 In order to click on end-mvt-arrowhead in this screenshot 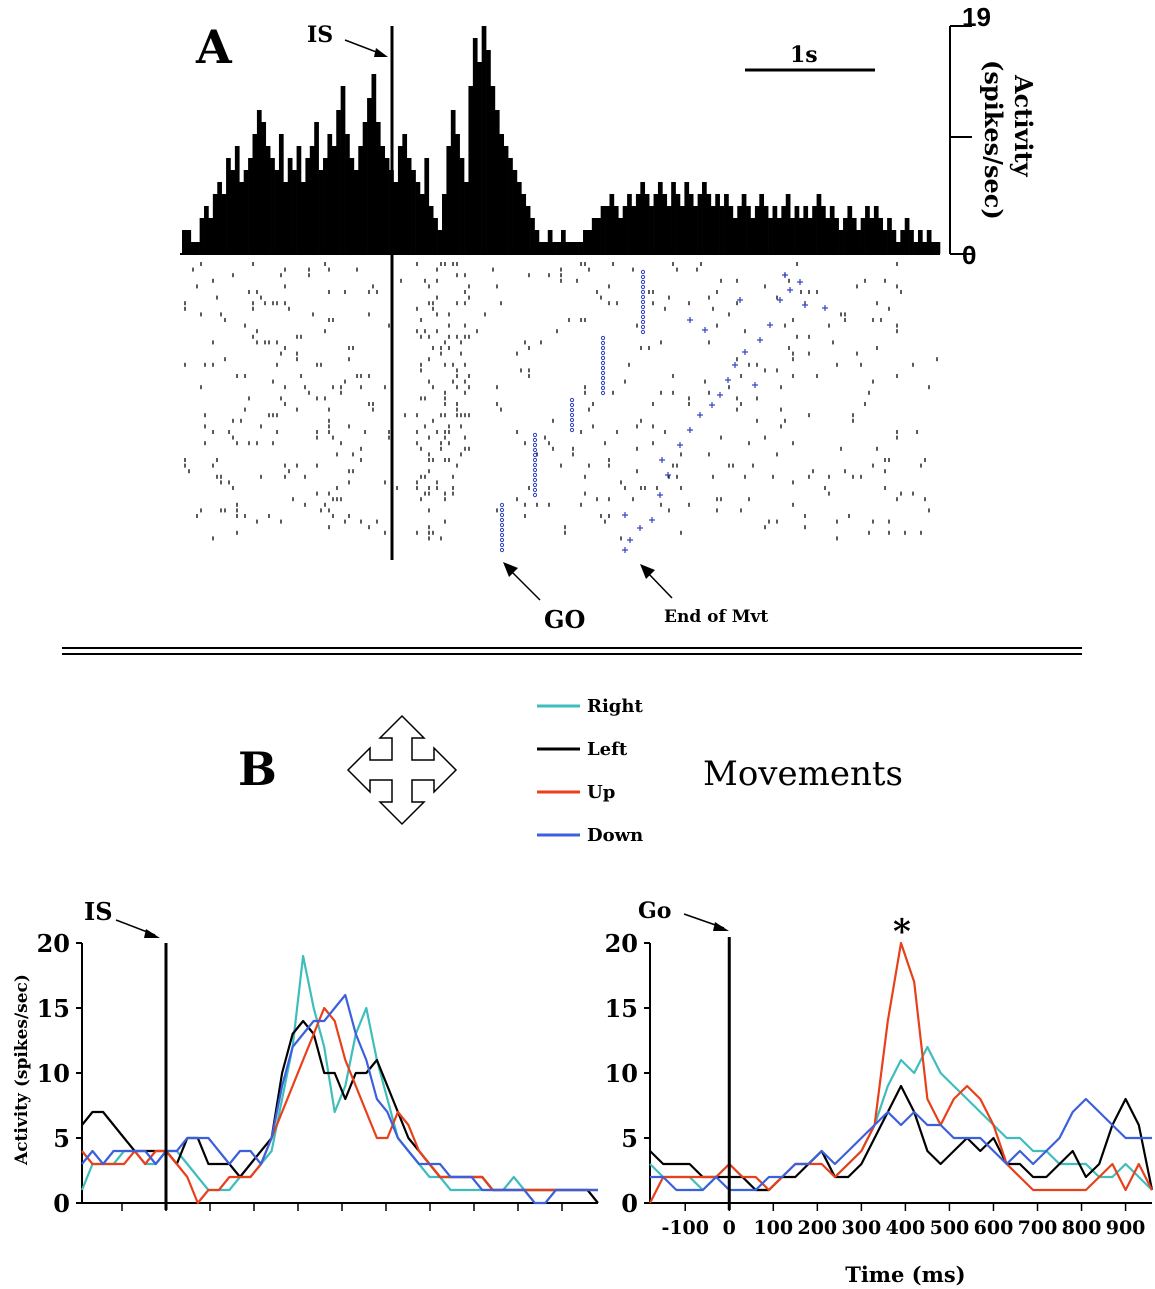, I will do `click(647, 571)`.